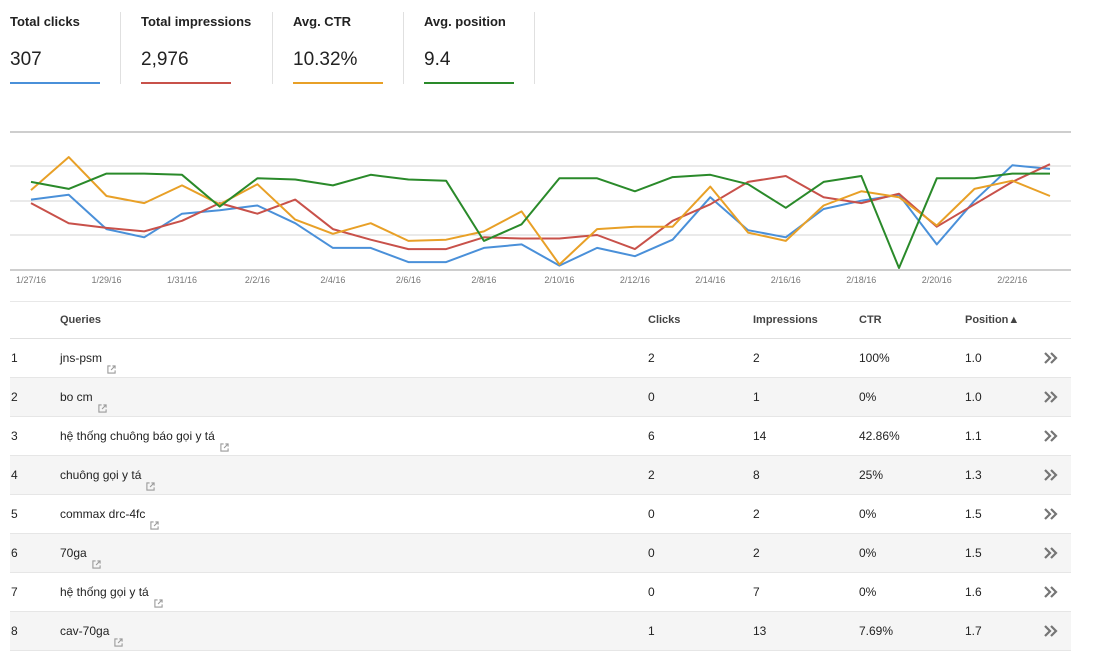 This screenshot has width=1093, height=651. Describe the element at coordinates (14, 436) in the screenshot. I see `row-number: 3` at that location.